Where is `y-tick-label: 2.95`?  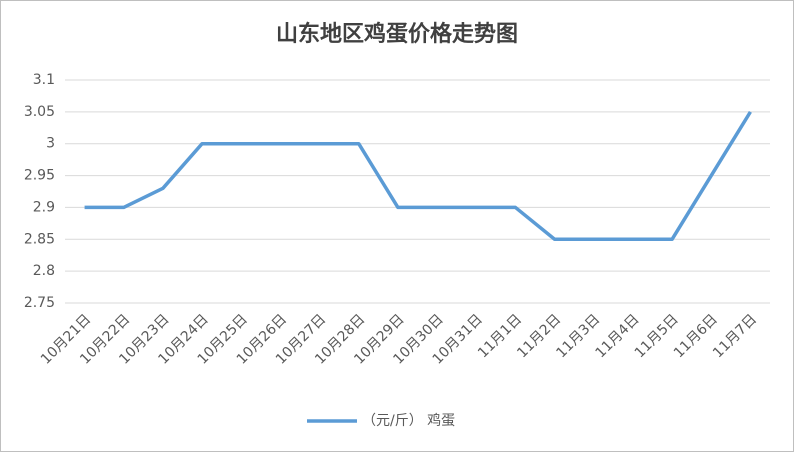
y-tick-label: 2.95 is located at coordinates (39, 176).